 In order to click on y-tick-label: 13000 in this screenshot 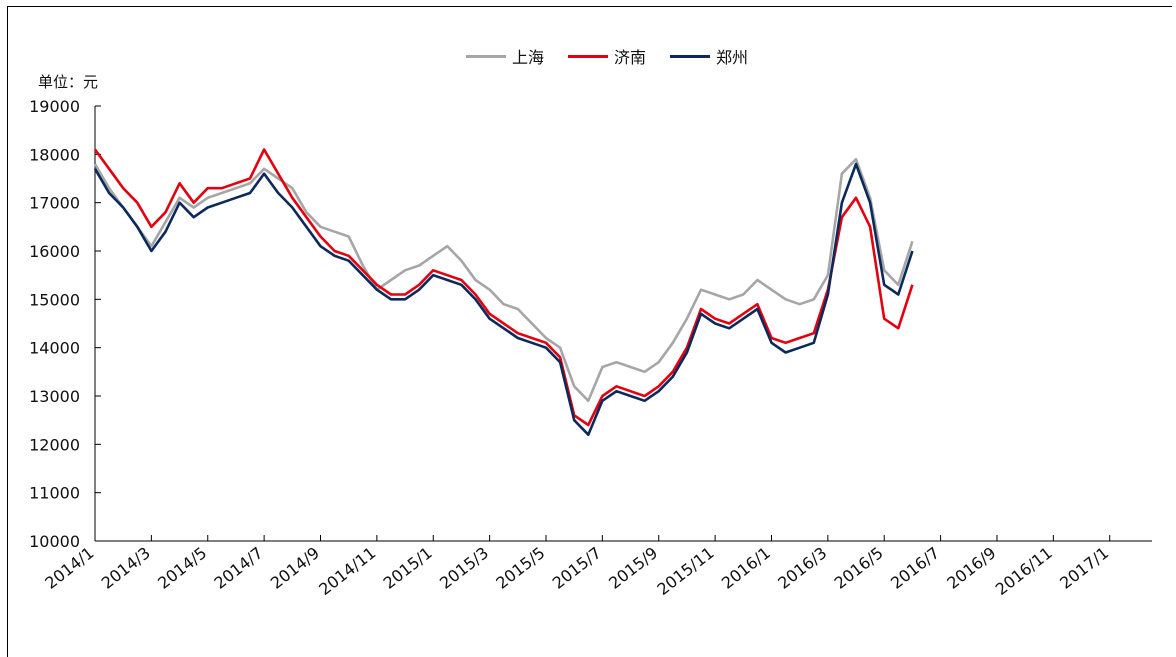, I will do `click(54, 396)`.